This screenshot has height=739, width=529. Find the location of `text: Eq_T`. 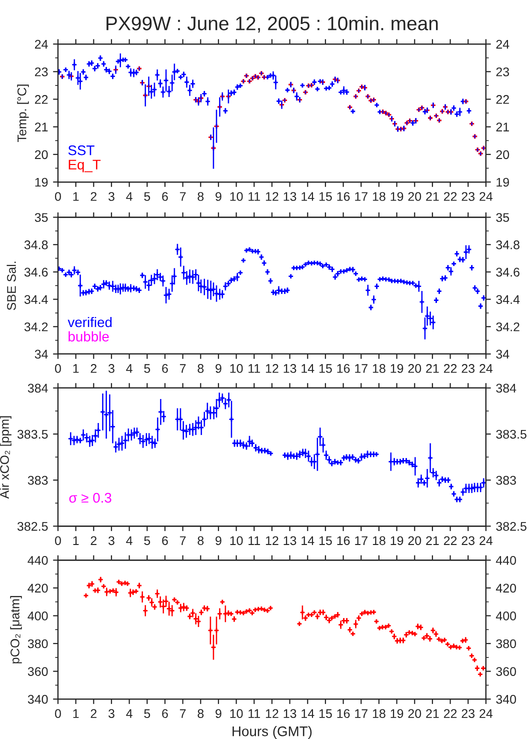

text: Eq_T is located at coordinates (84, 166).